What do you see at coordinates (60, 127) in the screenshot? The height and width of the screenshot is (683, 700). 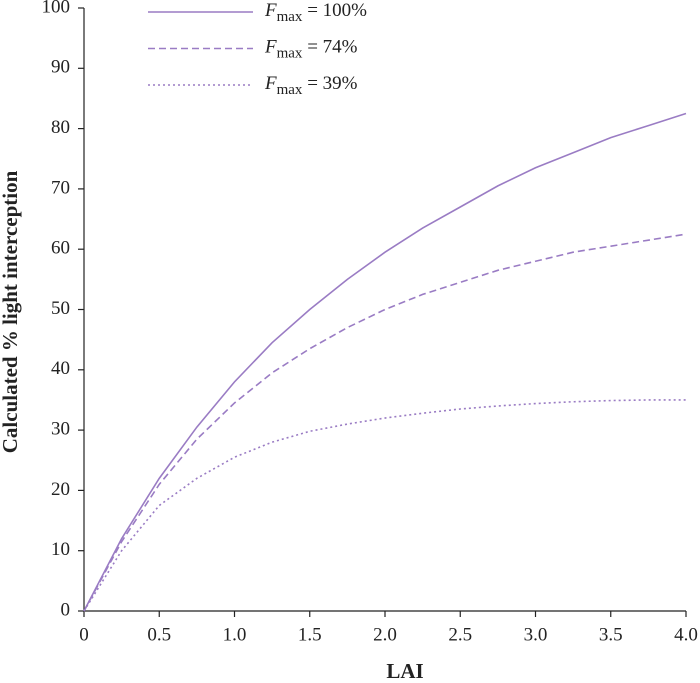 I see `y-tick-label: 80` at bounding box center [60, 127].